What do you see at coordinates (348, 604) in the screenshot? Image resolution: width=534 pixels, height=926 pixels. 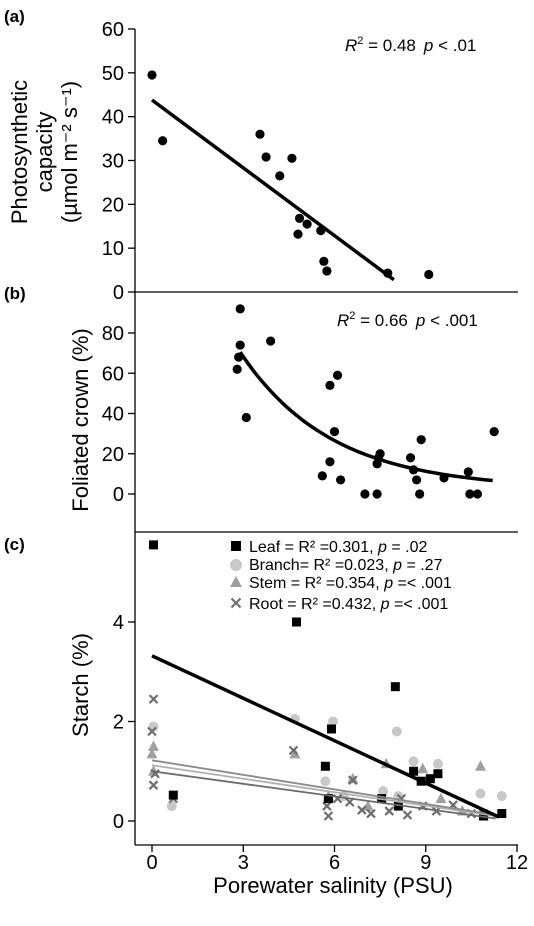 I see `legend-root-text: Root = R² =0.432, p =< .001` at bounding box center [348, 604].